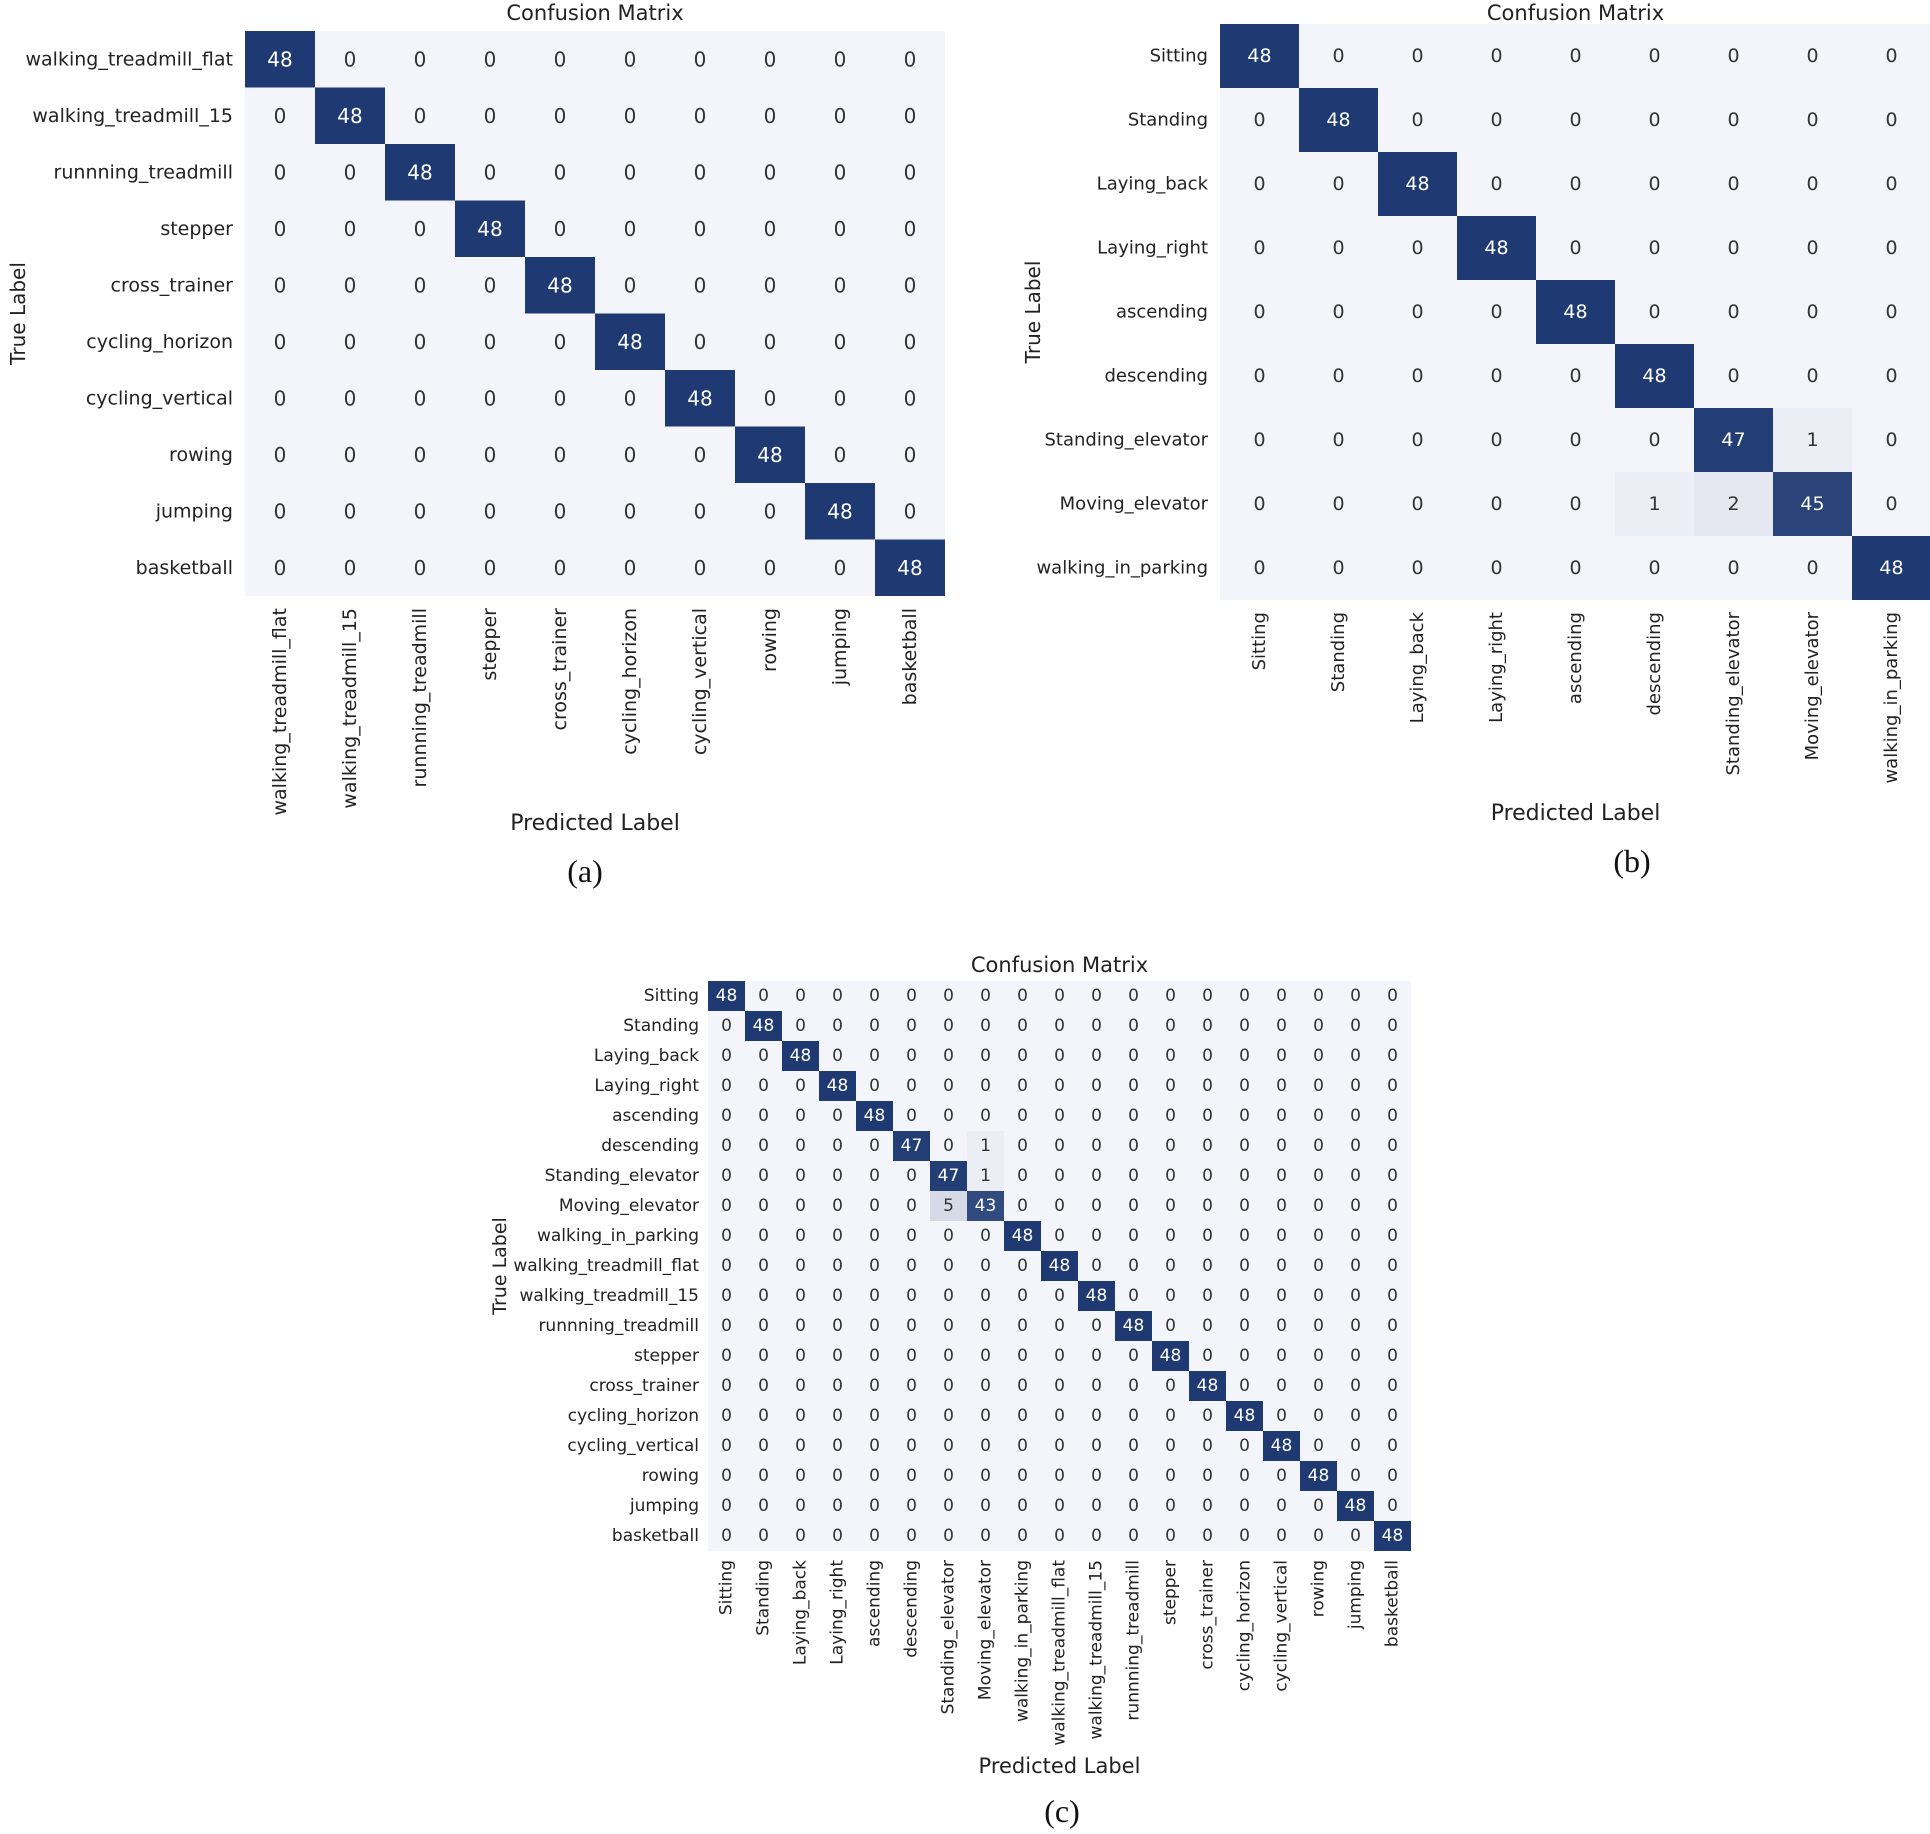 The image size is (1930, 1834). Describe the element at coordinates (1733, 693) in the screenshot. I see `x-tick-label: Standing_elevator` at that location.